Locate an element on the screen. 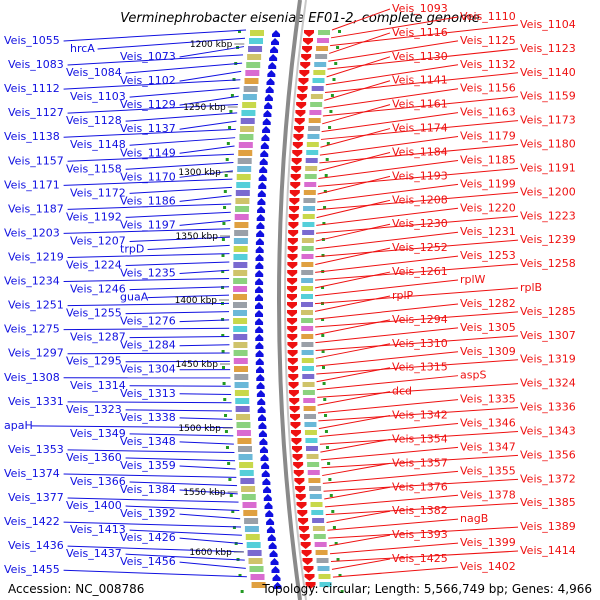 Image resolution: width=600 pixels, height=600 pixels. right-gene-label: Veis_1223 is located at coordinates (548, 215).